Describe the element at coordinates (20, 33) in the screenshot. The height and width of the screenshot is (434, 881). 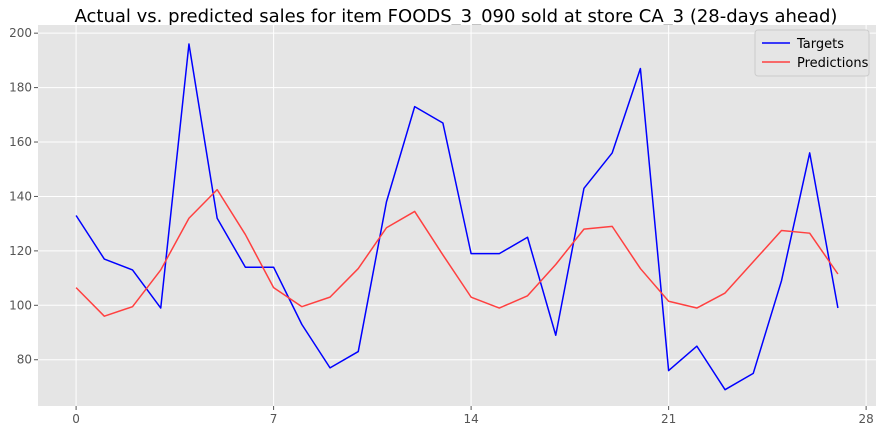
I see `y-tick-label: 200` at that location.